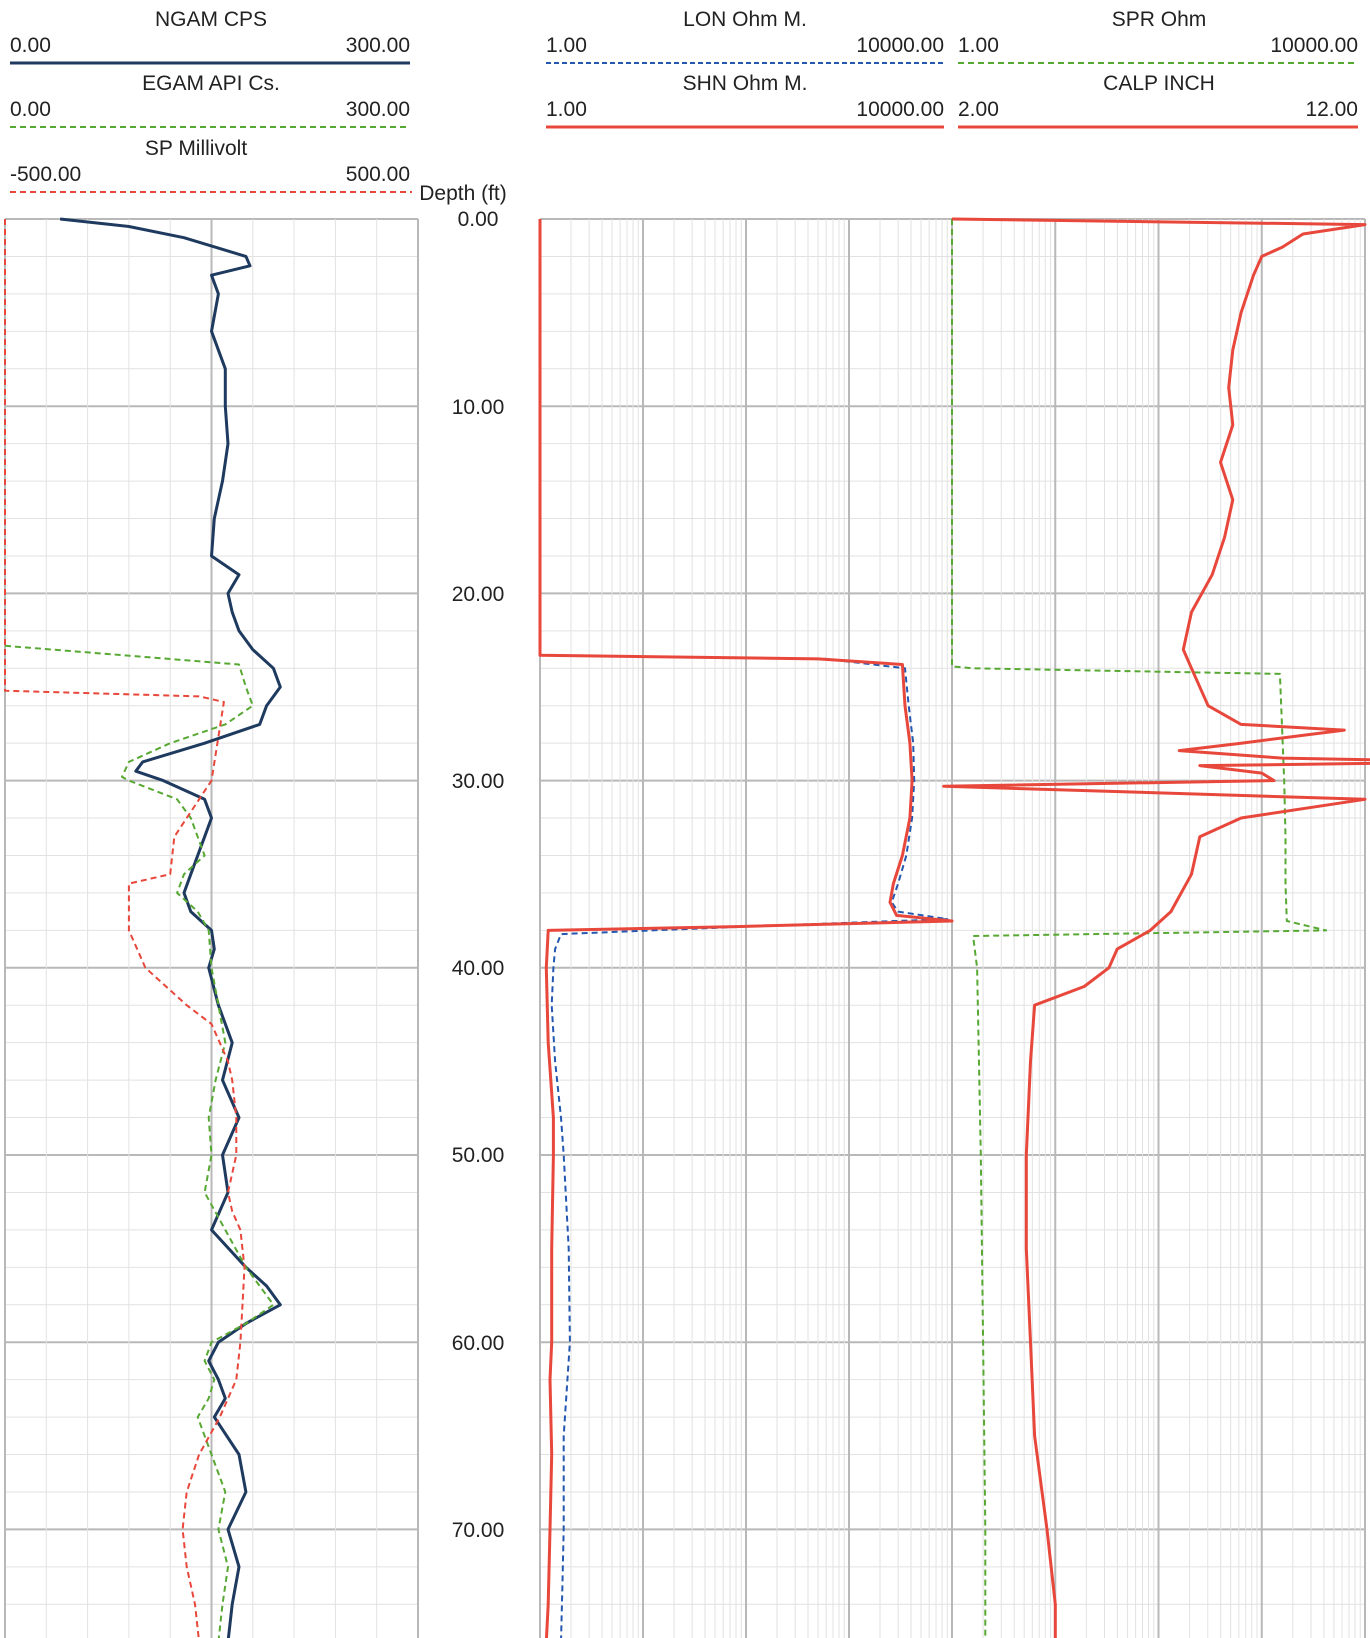 This screenshot has width=1370, height=1638. What do you see at coordinates (478, 219) in the screenshot?
I see `depth-tick-label: 0.00` at bounding box center [478, 219].